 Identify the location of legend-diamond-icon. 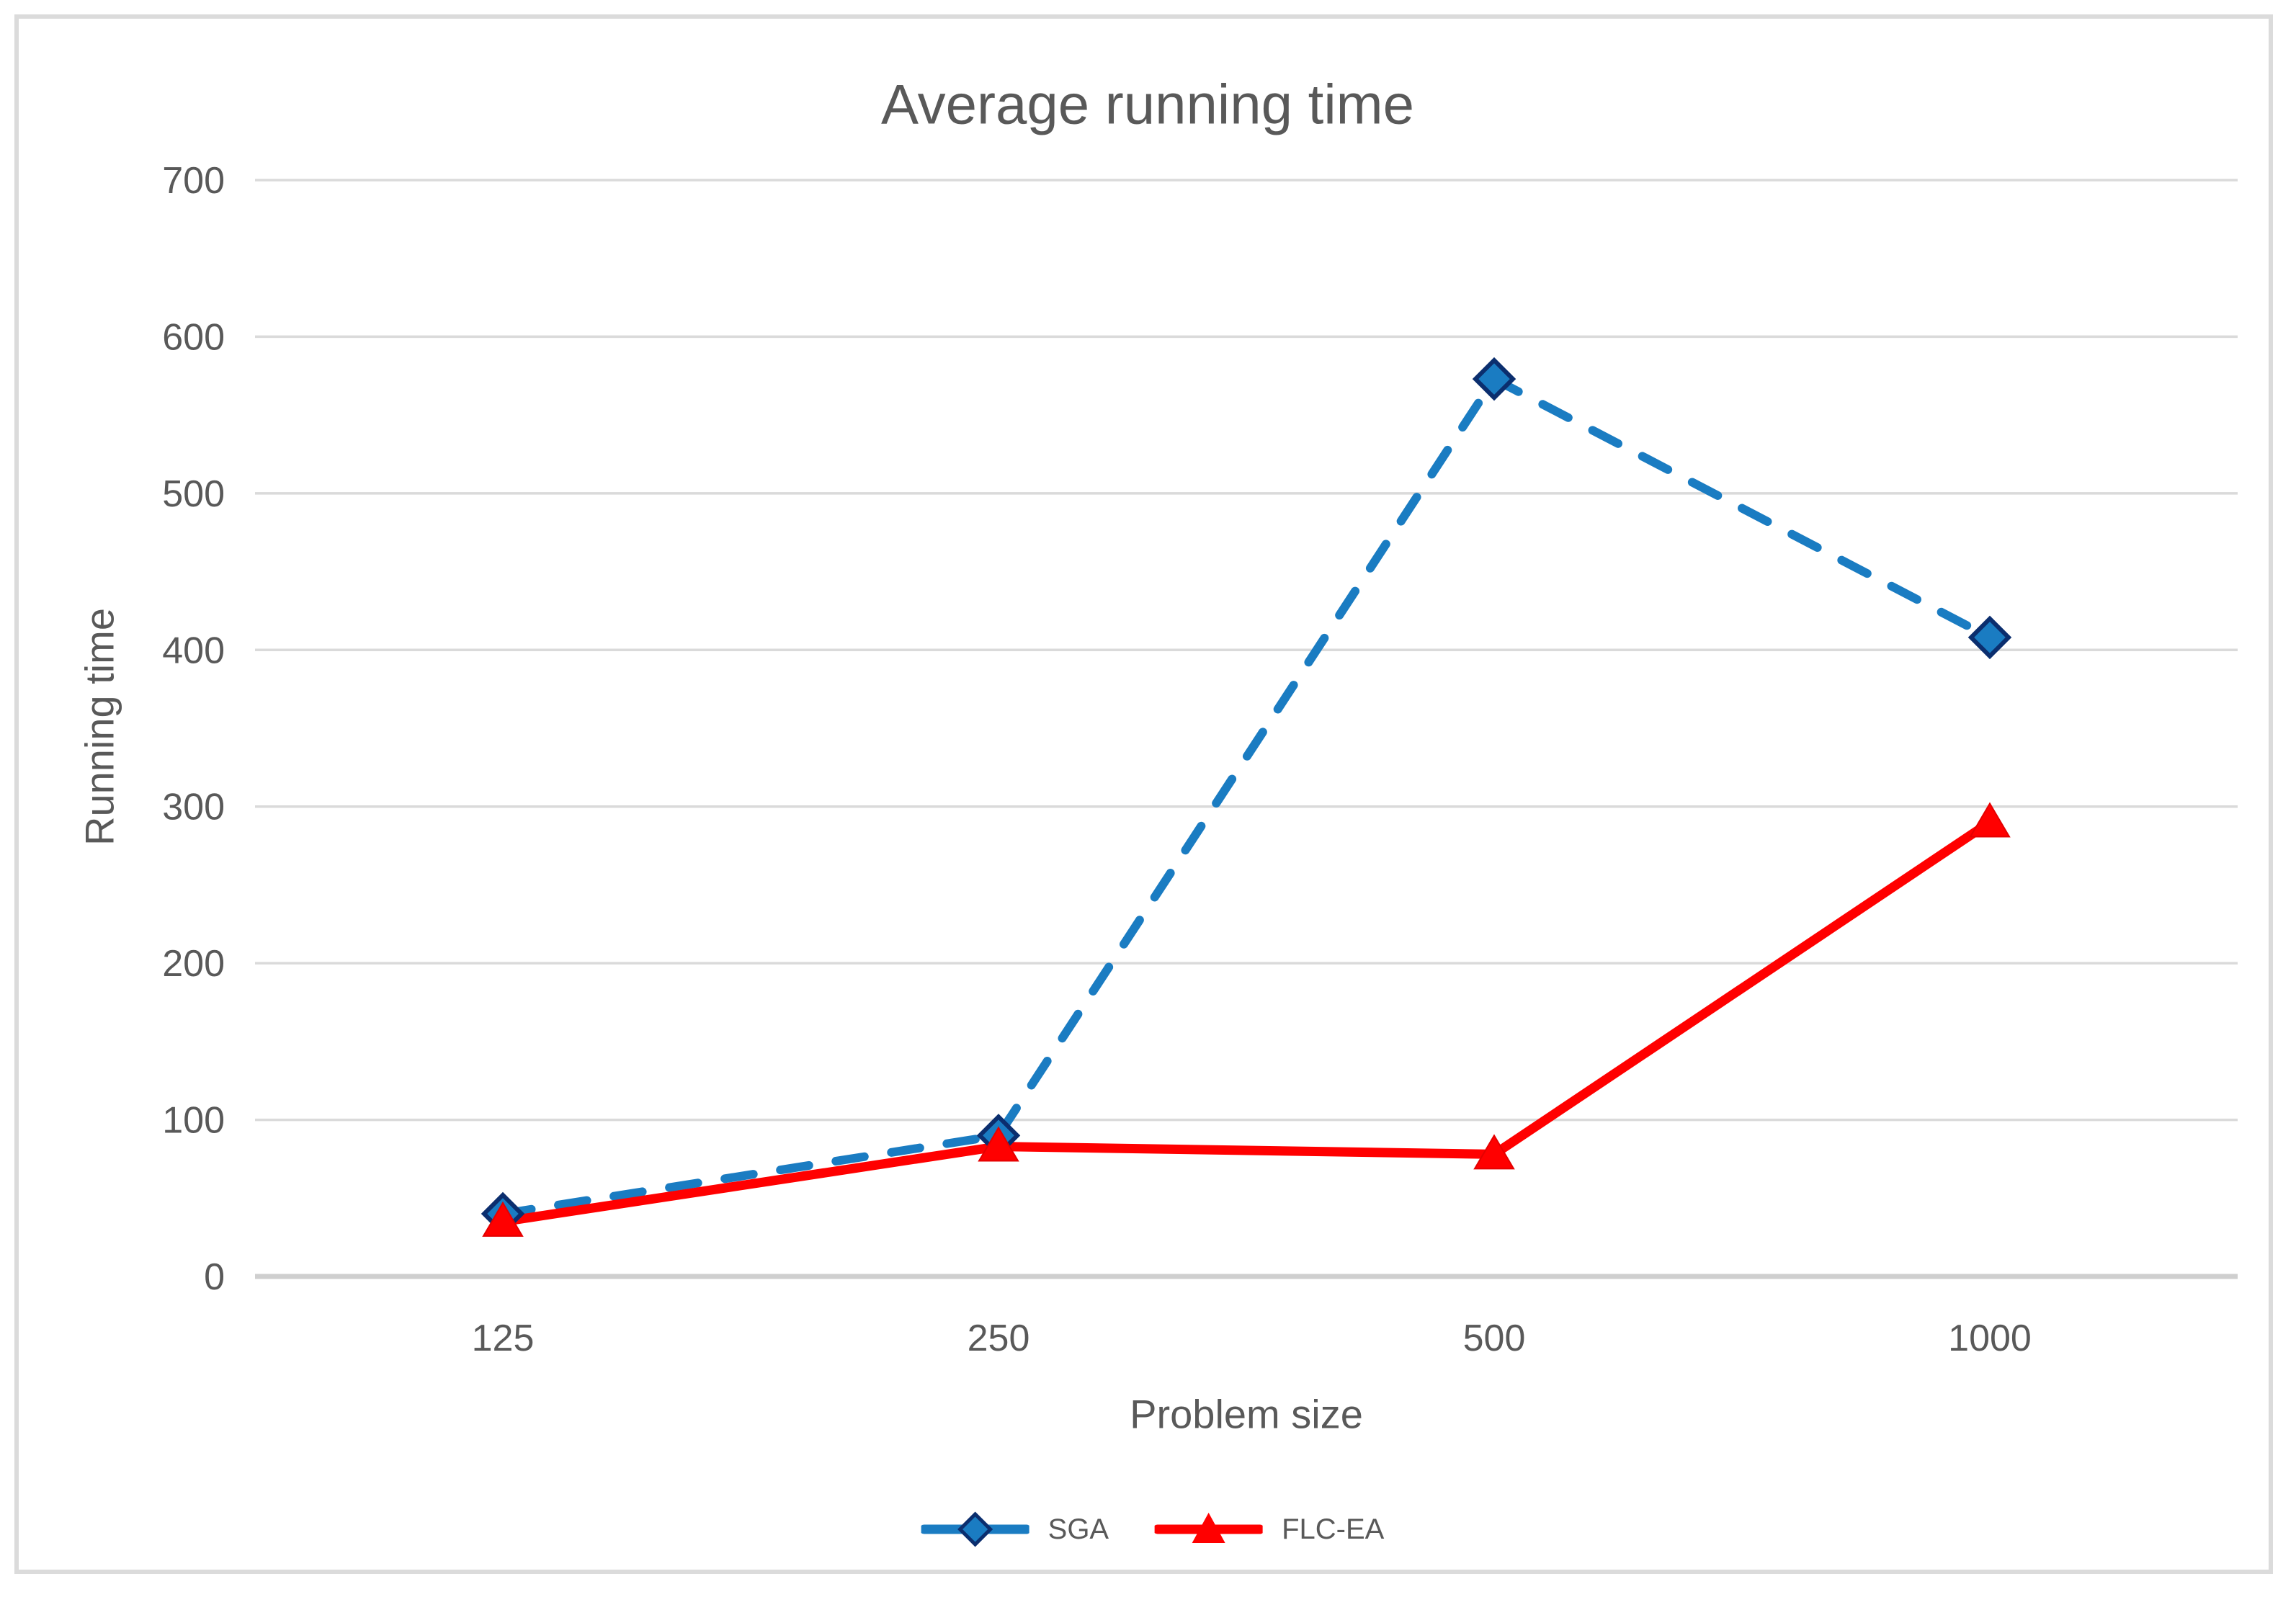
(975, 1529).